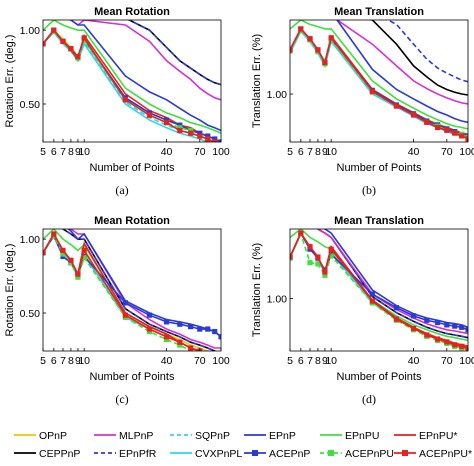 This screenshot has width=474, height=466. Describe the element at coordinates (30, 314) in the screenshot. I see `y-tick-label: 0.50` at that location.